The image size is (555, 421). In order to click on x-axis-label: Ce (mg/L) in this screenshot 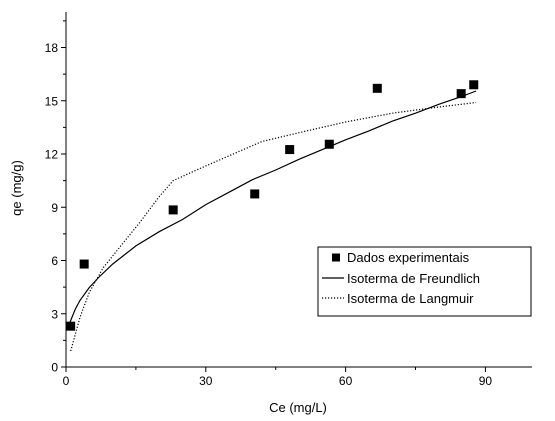, I will do `click(298, 407)`.